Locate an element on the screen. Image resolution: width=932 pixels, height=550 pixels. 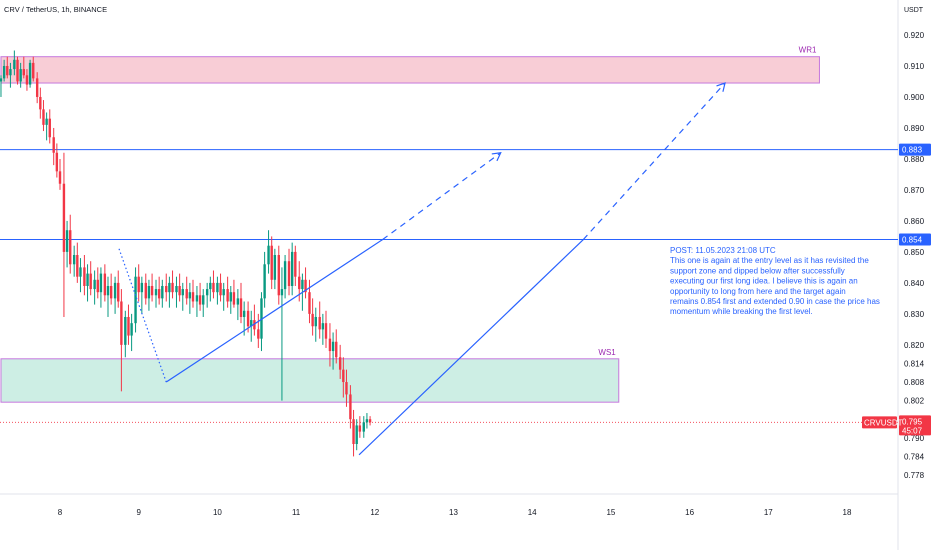
x-tick-label-5: 13 is located at coordinates (453, 512).